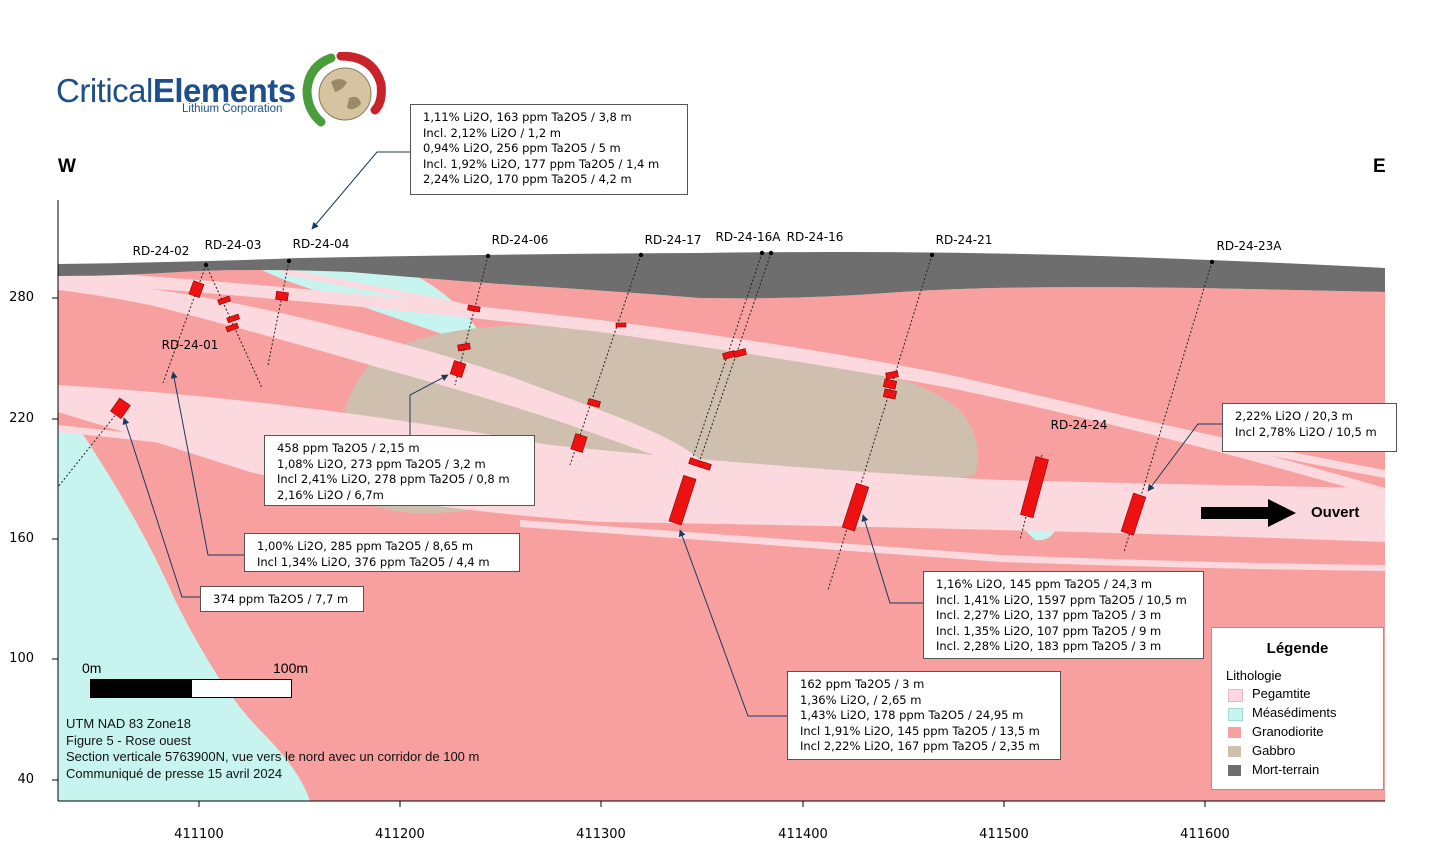 This screenshot has height=868, width=1430. Describe the element at coordinates (1205, 834) in the screenshot. I see `x-tick-label: 411600` at that location.